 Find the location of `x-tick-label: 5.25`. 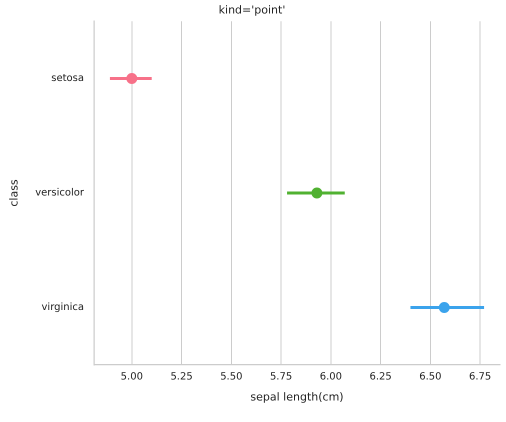

x-tick-label: 5.25 is located at coordinates (181, 376).